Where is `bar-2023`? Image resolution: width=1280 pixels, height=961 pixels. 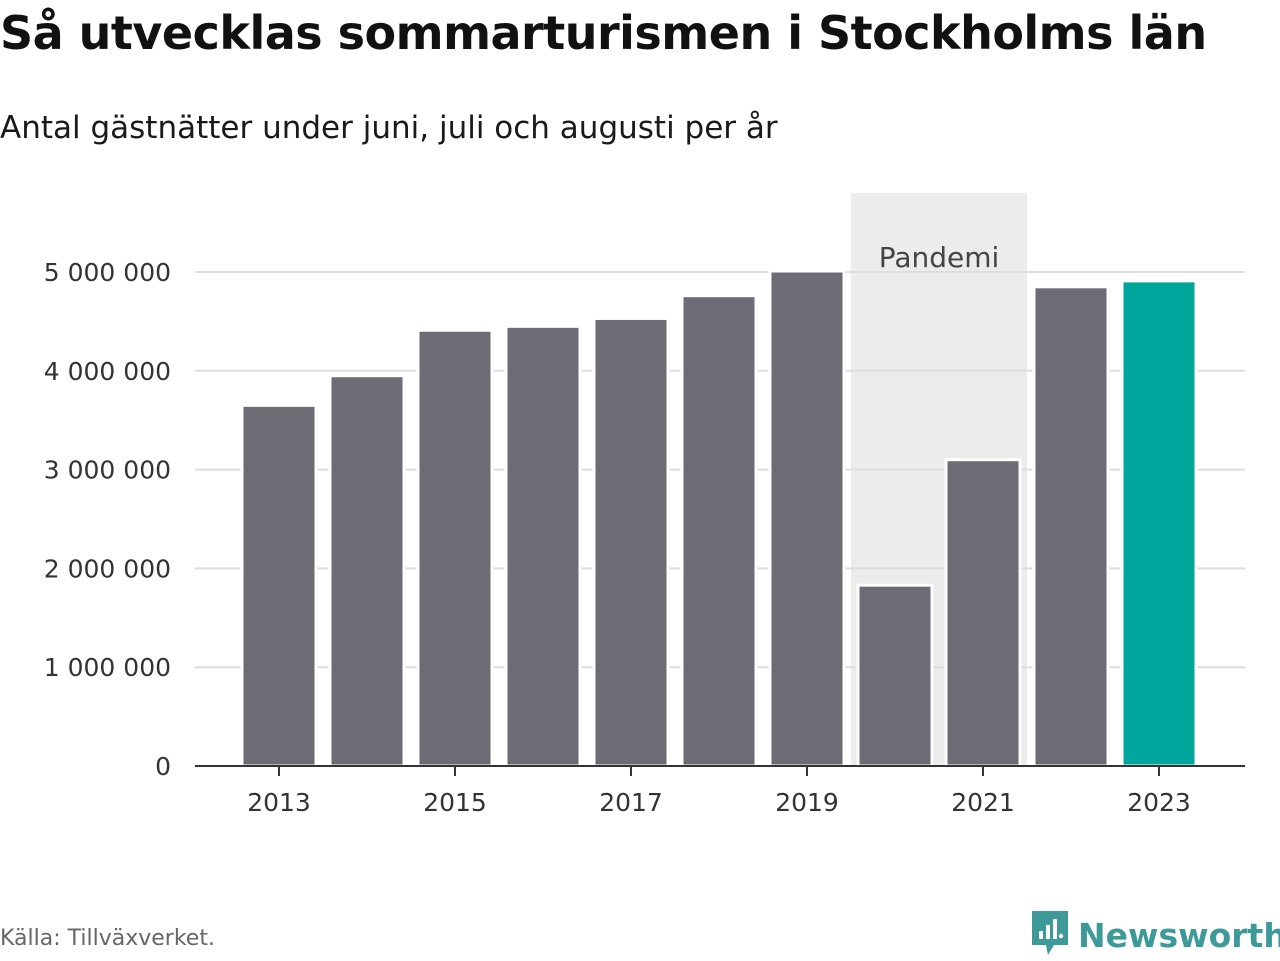
bar-2023 is located at coordinates (1159, 523).